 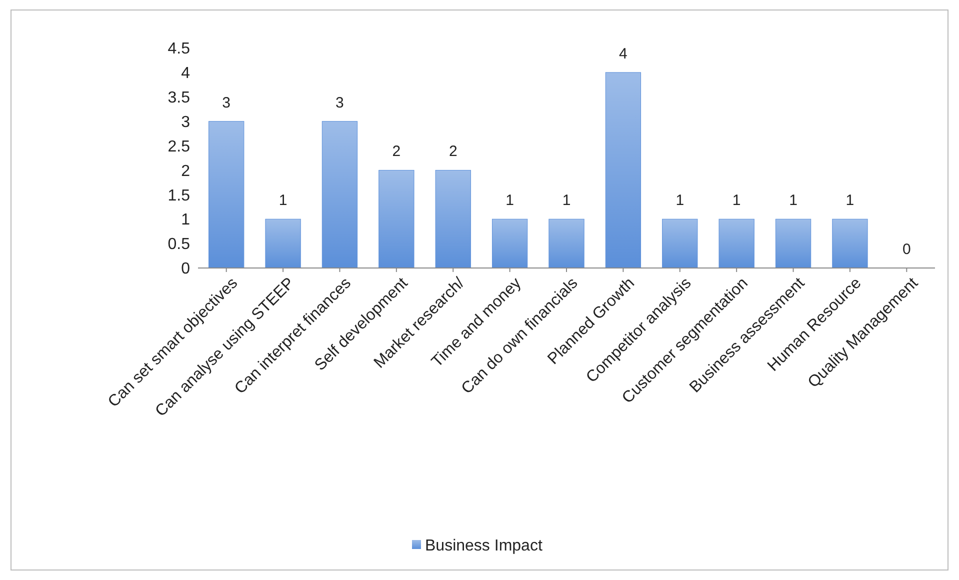 I want to click on y-tick-label: 0, so click(x=185, y=269).